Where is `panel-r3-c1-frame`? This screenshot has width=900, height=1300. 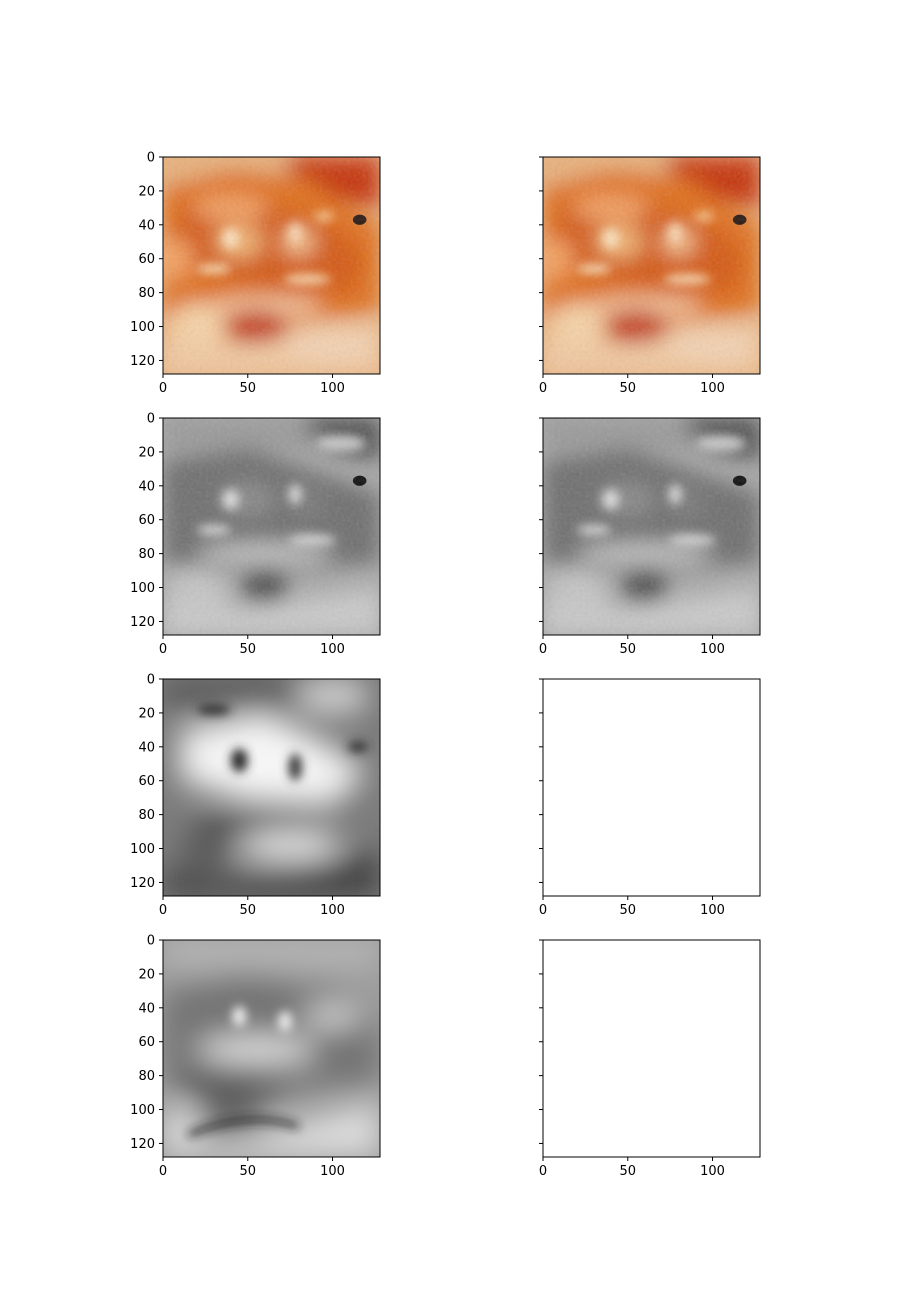 panel-r3-c1-frame is located at coordinates (271, 787).